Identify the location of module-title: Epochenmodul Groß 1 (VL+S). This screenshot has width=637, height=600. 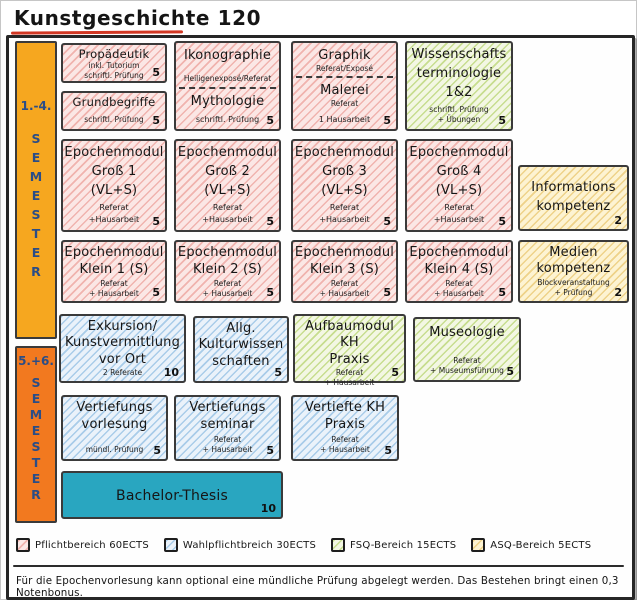
(114, 171).